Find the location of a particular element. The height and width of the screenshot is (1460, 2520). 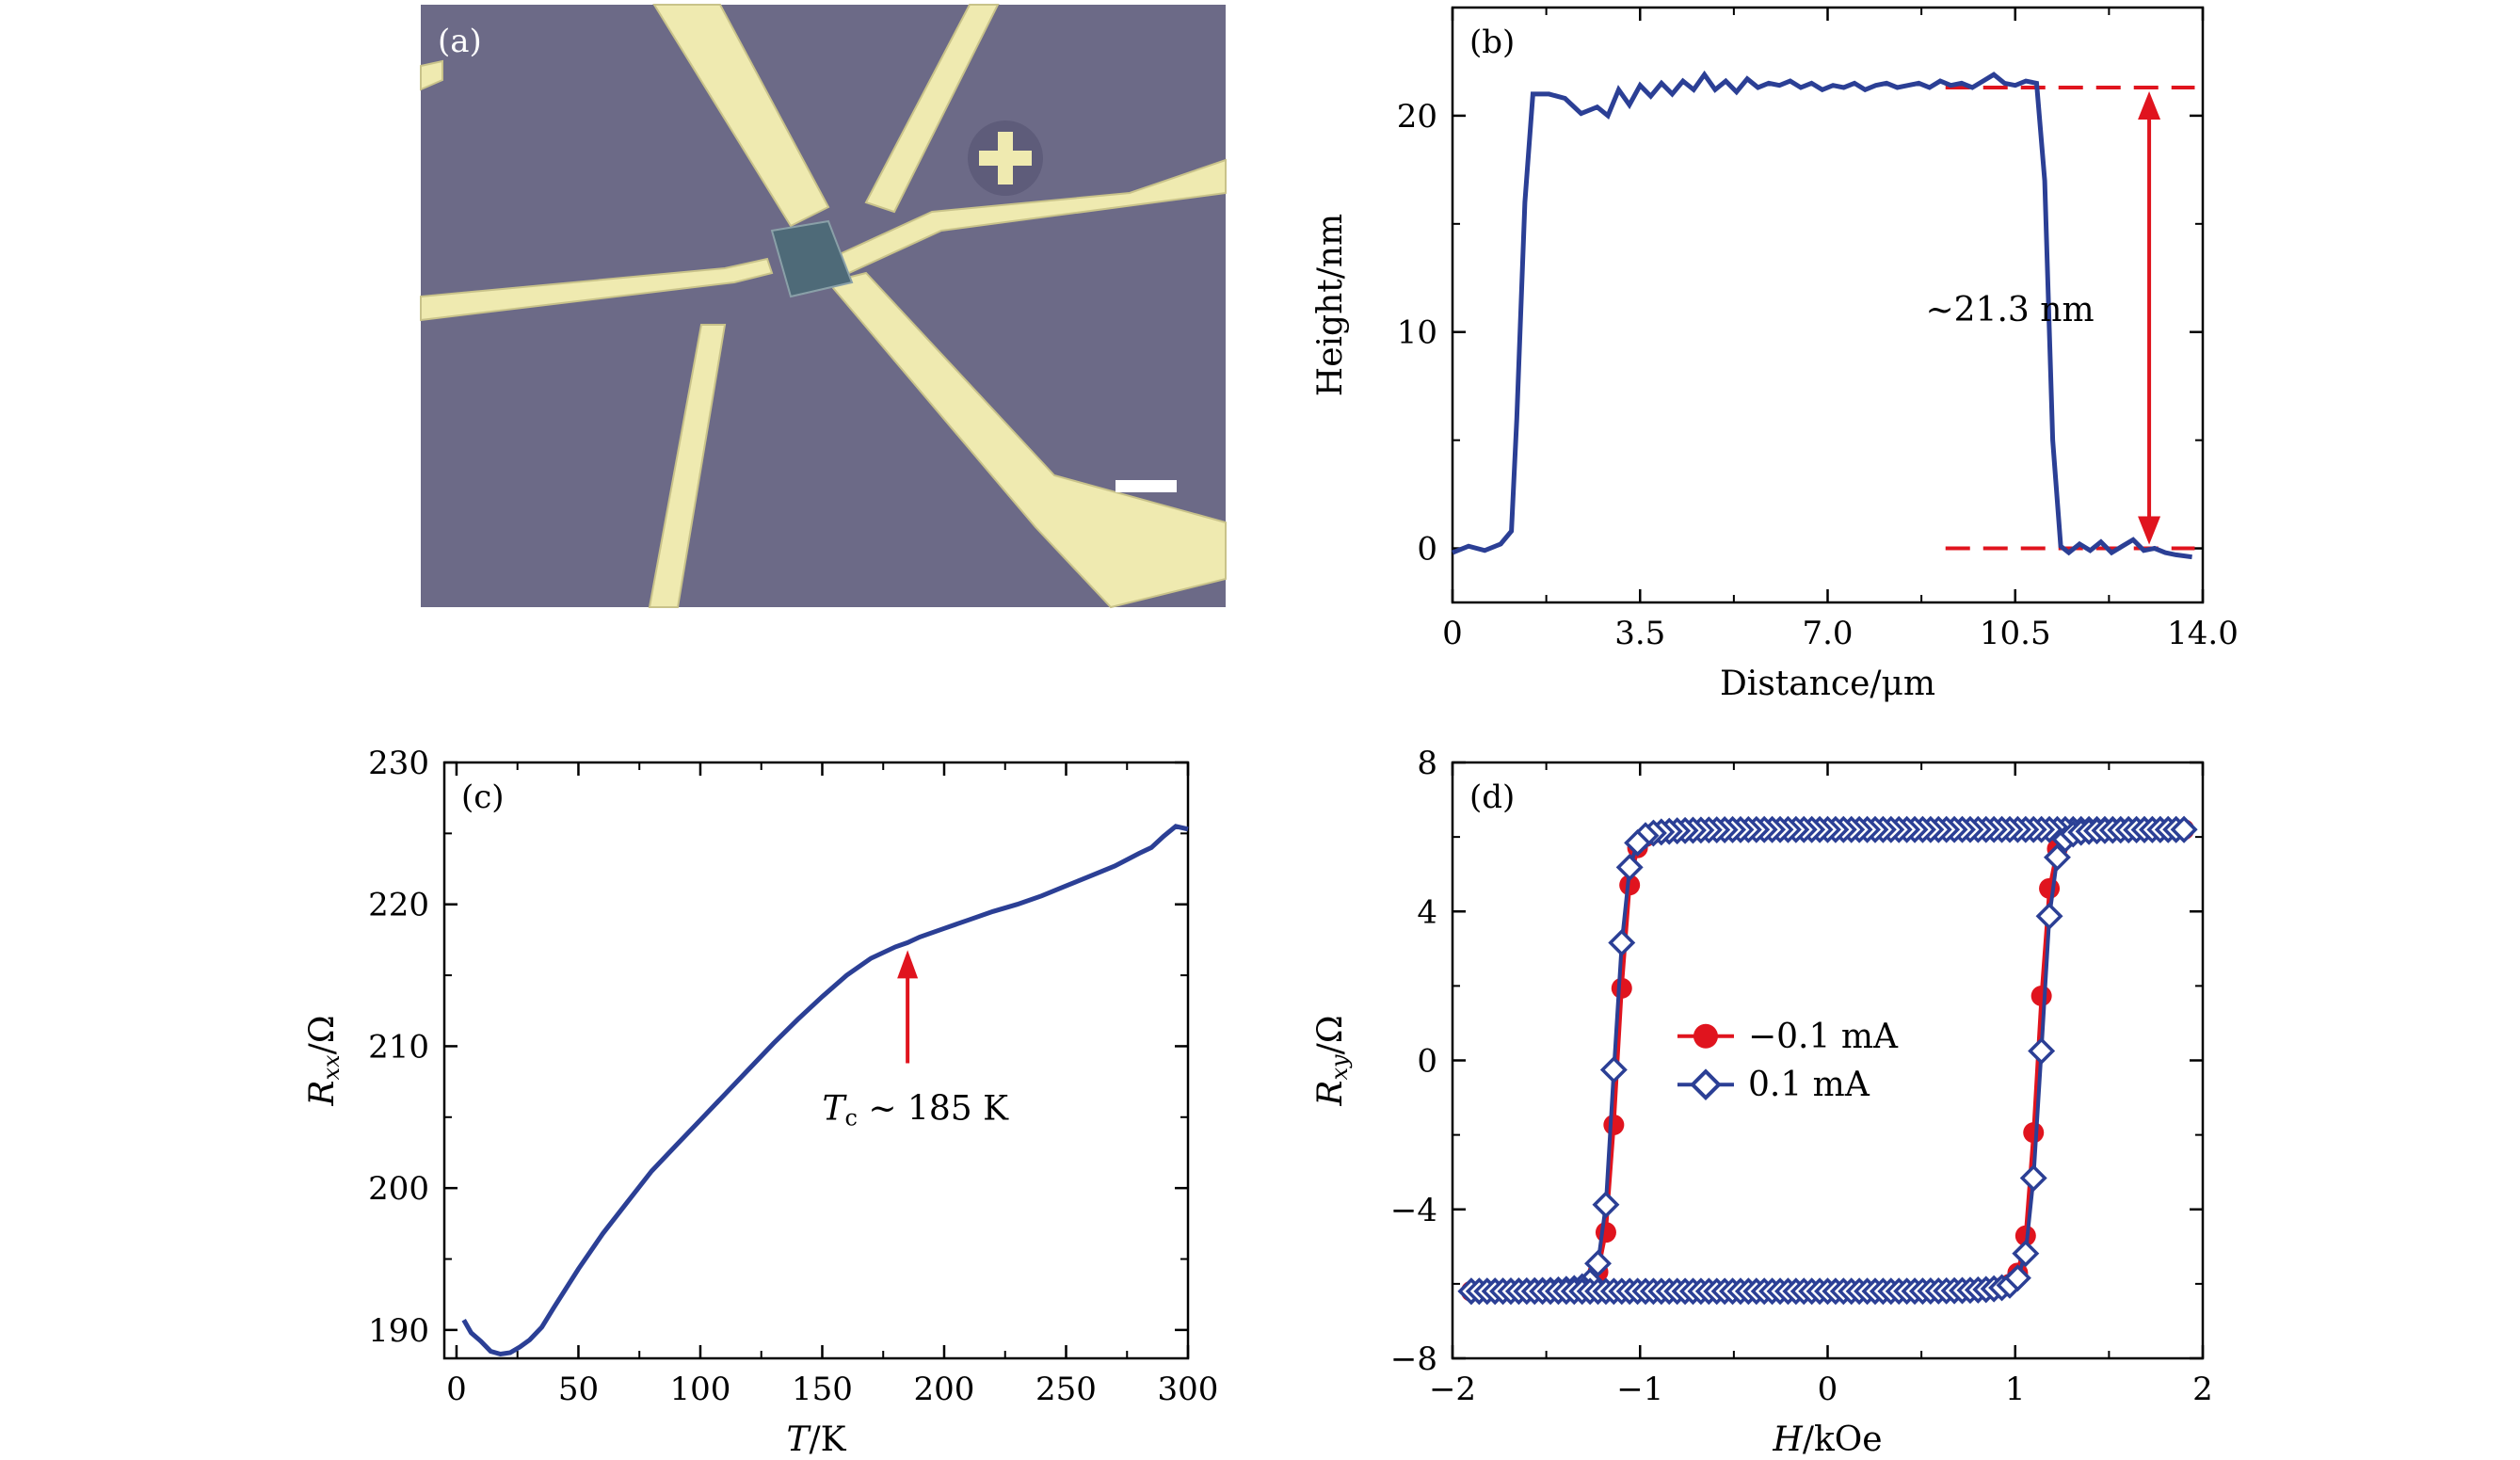

panel-d-y-axis-label: Rxy/Ω is located at coordinates (1332, 1061).